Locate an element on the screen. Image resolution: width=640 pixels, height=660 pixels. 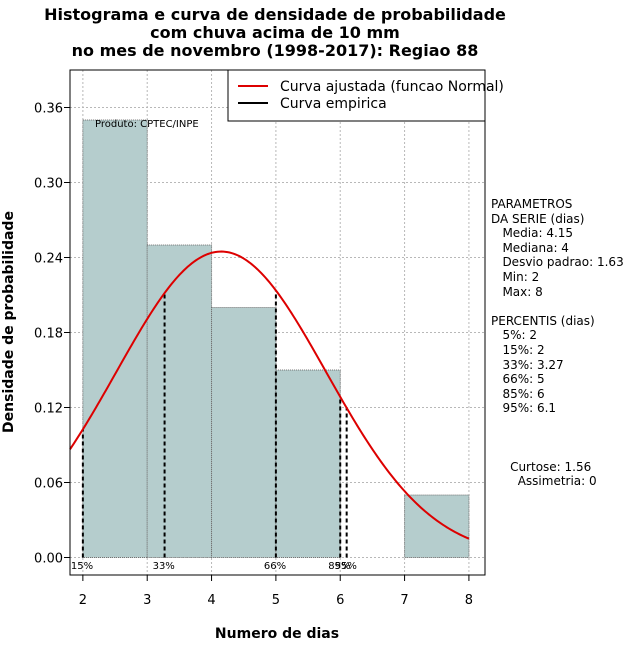
x-tick-label-5: 7 is located at coordinates (404, 600).